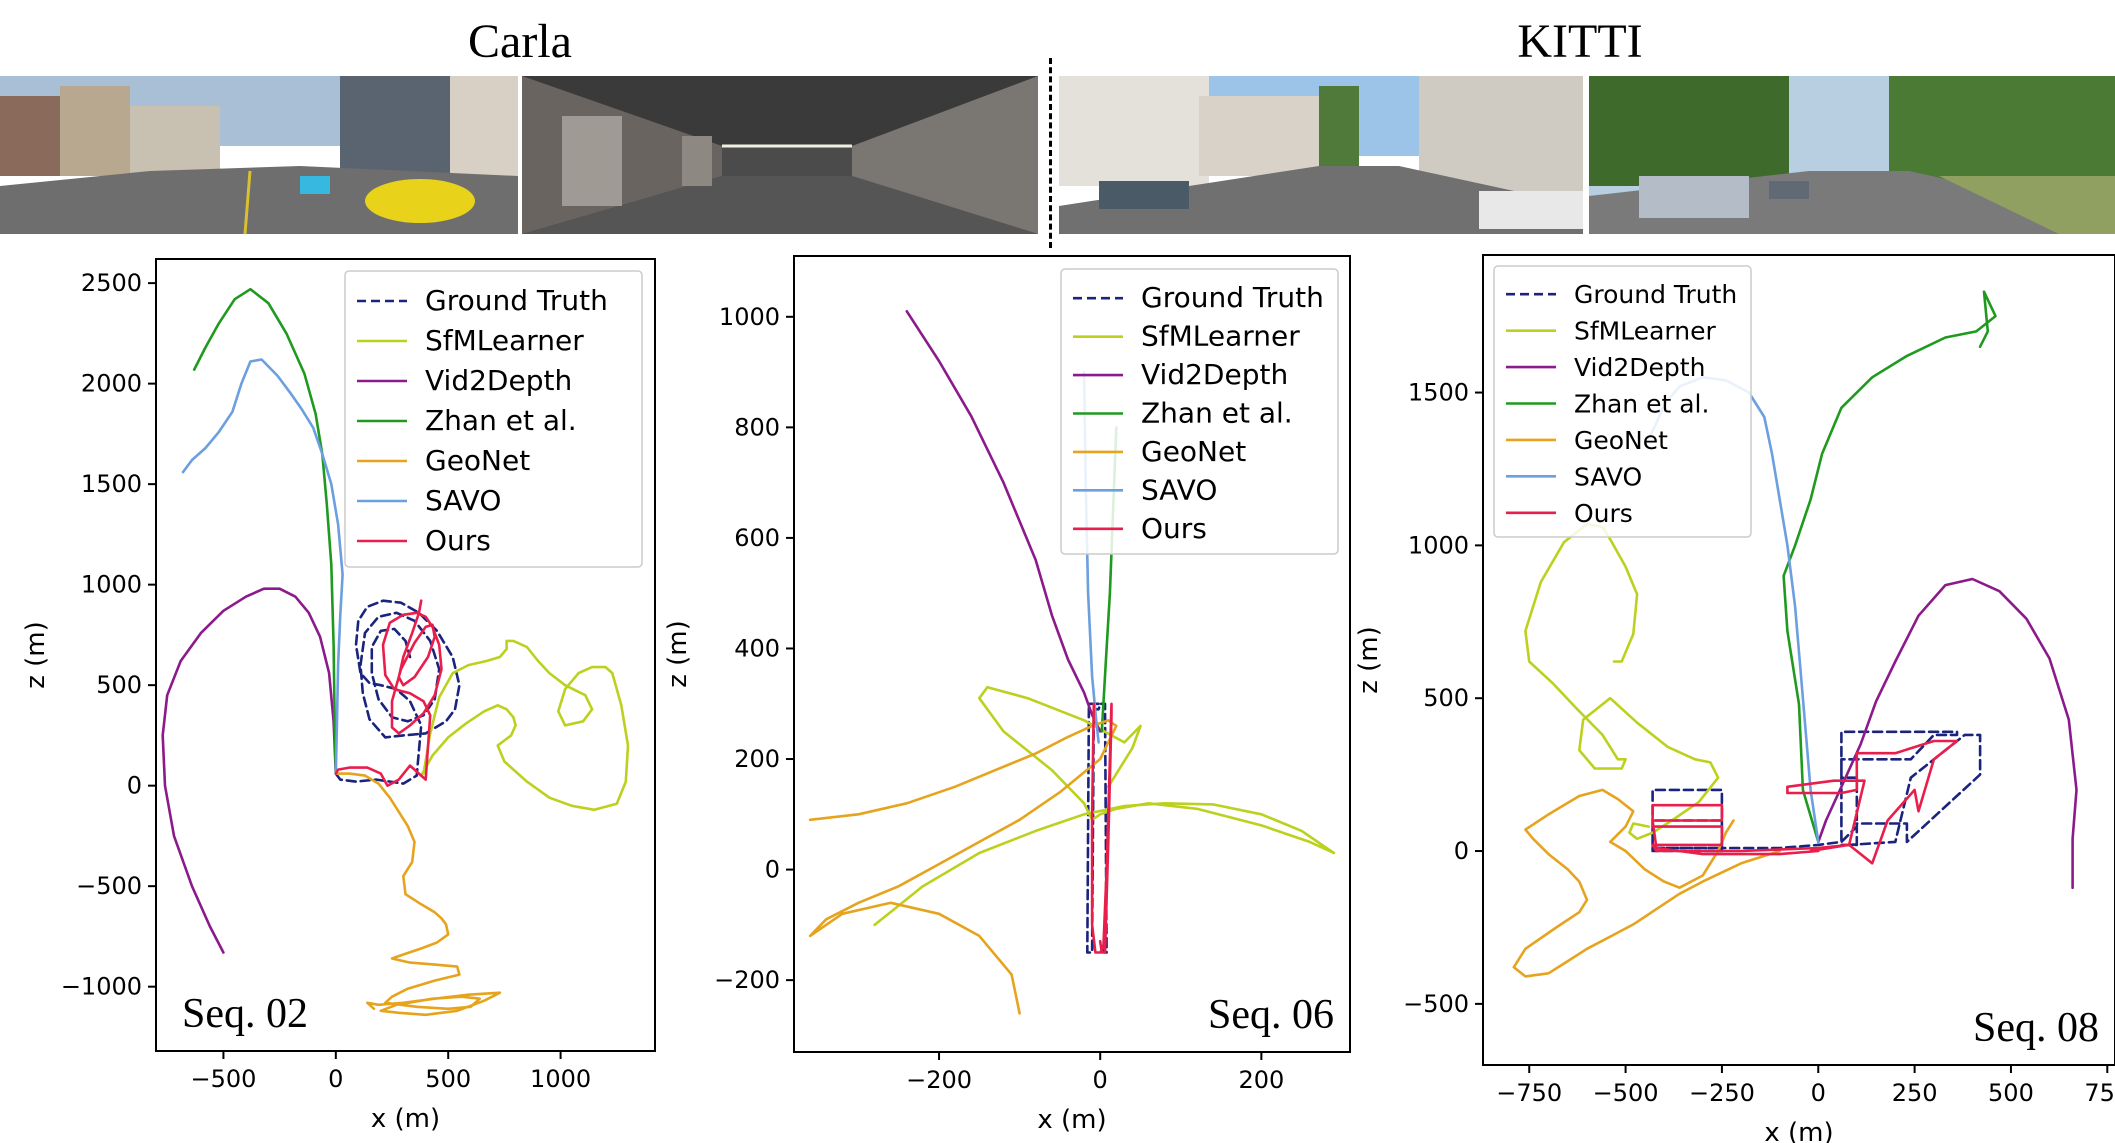 This screenshot has width=2115, height=1143. What do you see at coordinates (939, 1080) in the screenshot?
I see `x-tick-label: −200` at bounding box center [939, 1080].